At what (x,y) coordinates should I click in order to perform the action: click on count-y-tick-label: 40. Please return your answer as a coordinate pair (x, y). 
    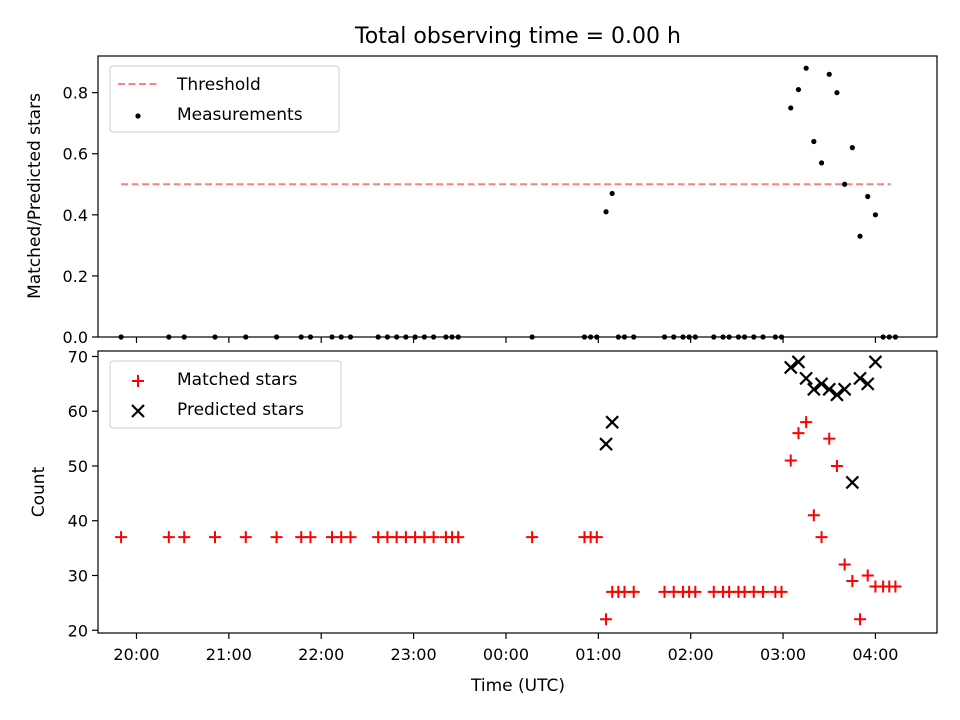
    Looking at the image, I should click on (78, 521).